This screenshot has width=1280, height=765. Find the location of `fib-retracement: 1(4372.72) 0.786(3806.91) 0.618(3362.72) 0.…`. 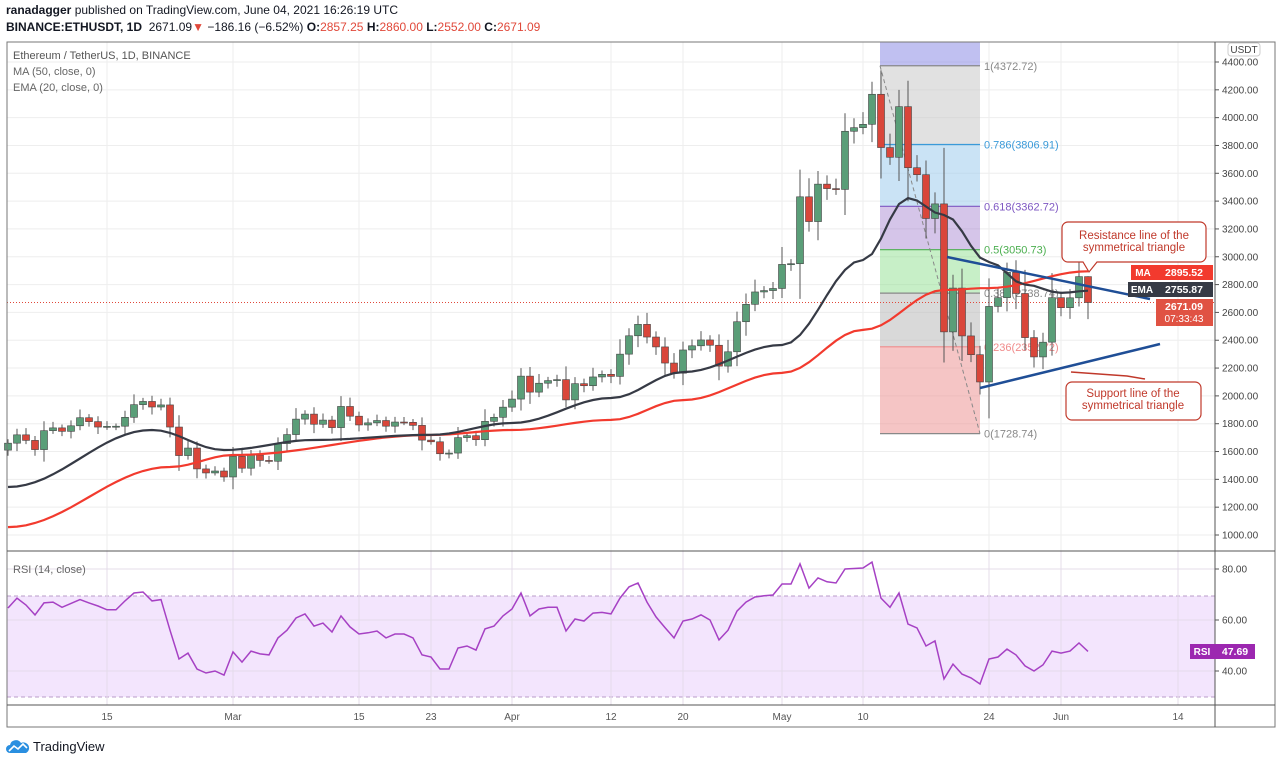

fib-retracement: 1(4372.72) 0.786(3806.91) 0.618(3362.72) 0.… is located at coordinates (969, 241).